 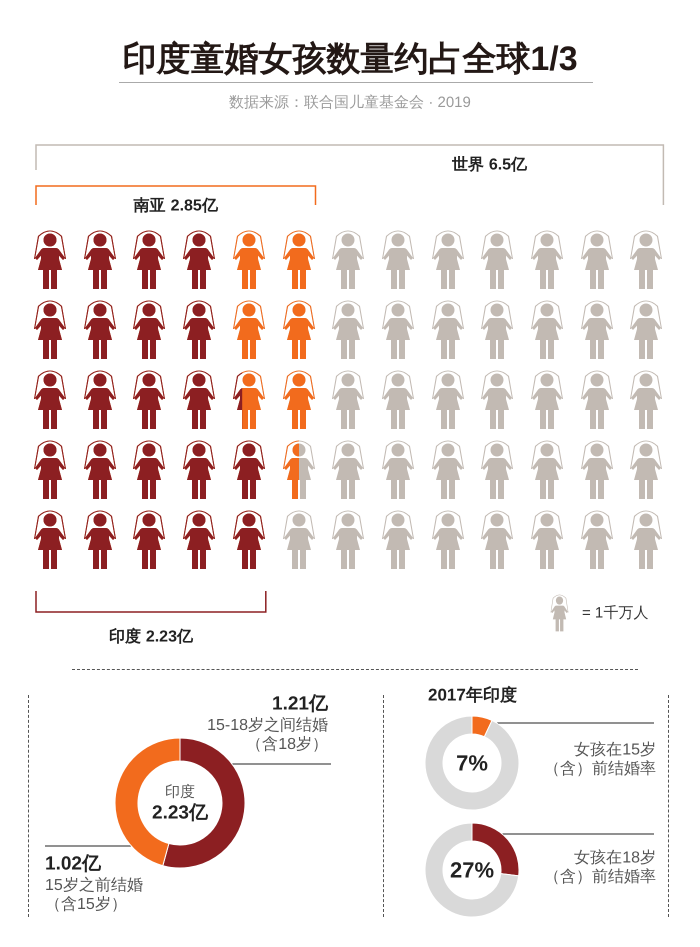 What do you see at coordinates (600, 867) in the screenshot?
I see `slice-label: 女孩在18岁（含）前结婚率` at bounding box center [600, 867].